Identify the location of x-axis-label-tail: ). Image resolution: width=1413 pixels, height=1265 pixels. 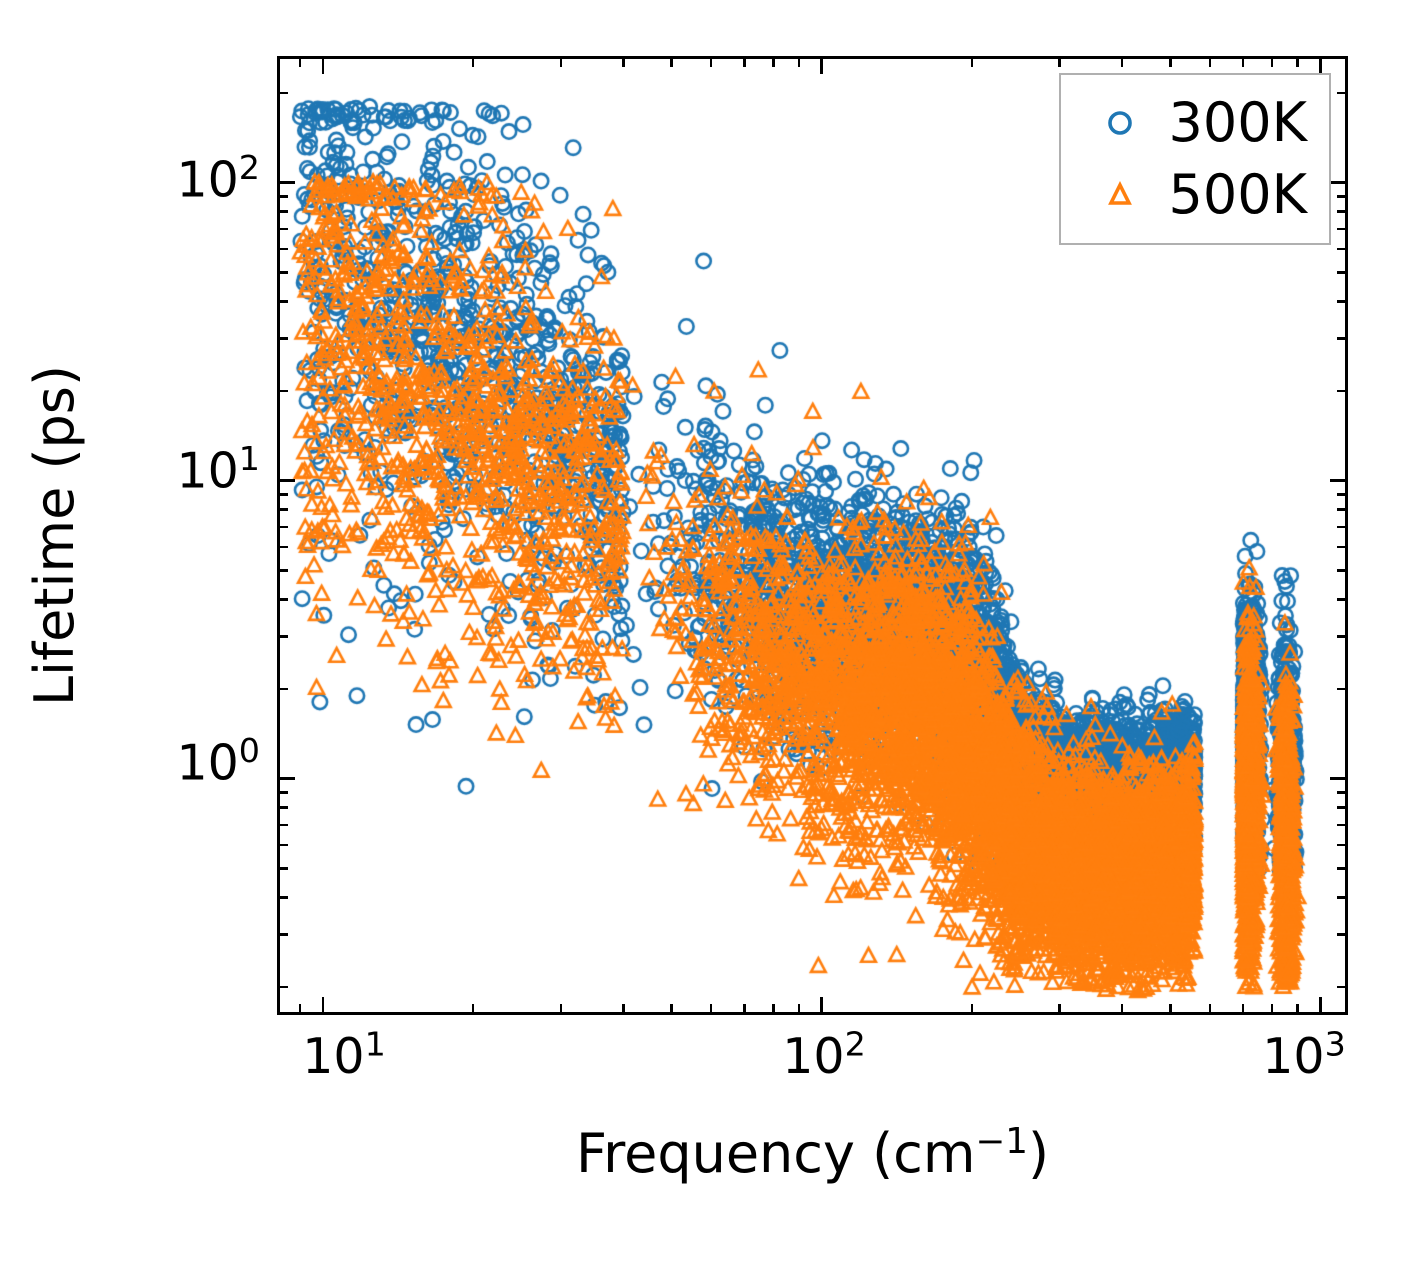
(1038, 1153).